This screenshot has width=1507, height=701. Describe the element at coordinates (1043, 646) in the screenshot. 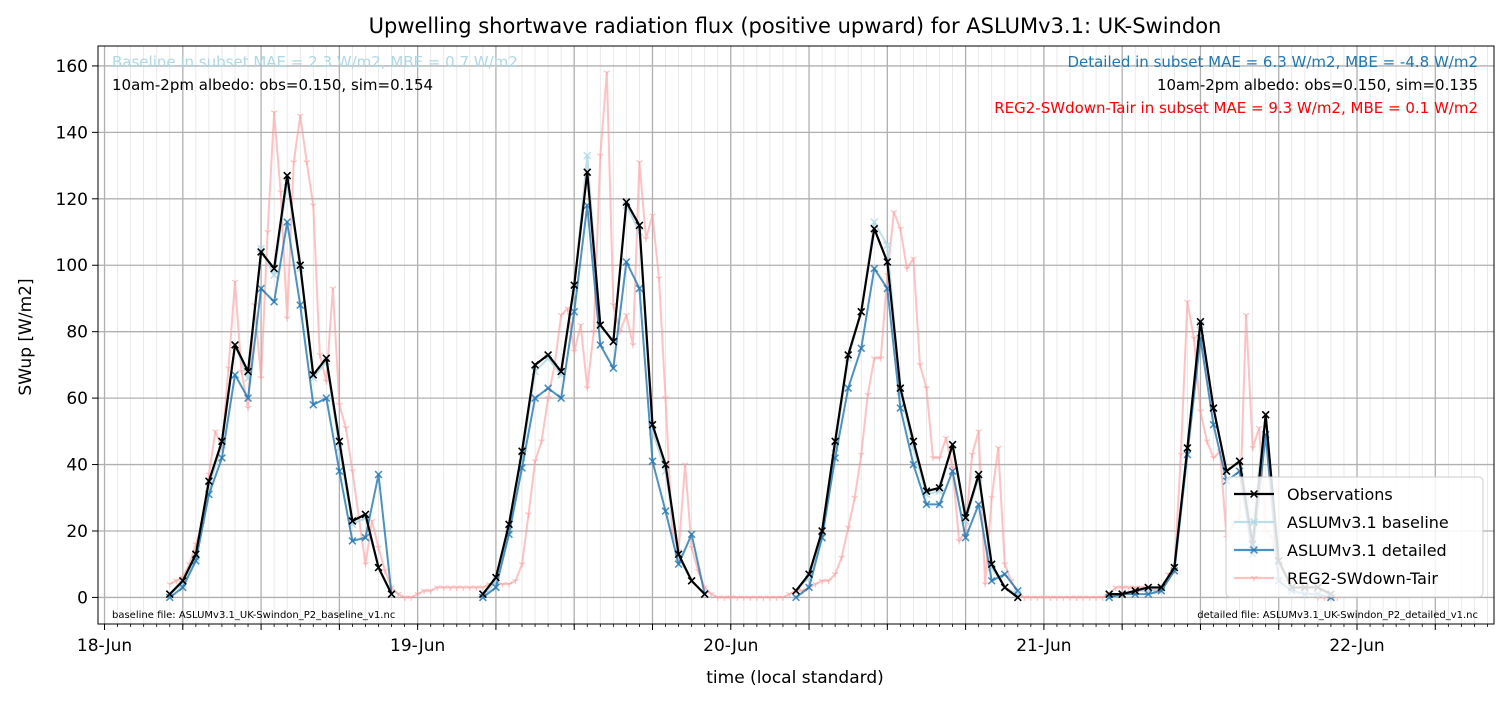

I see `x-tick-label: 21-Jun` at that location.